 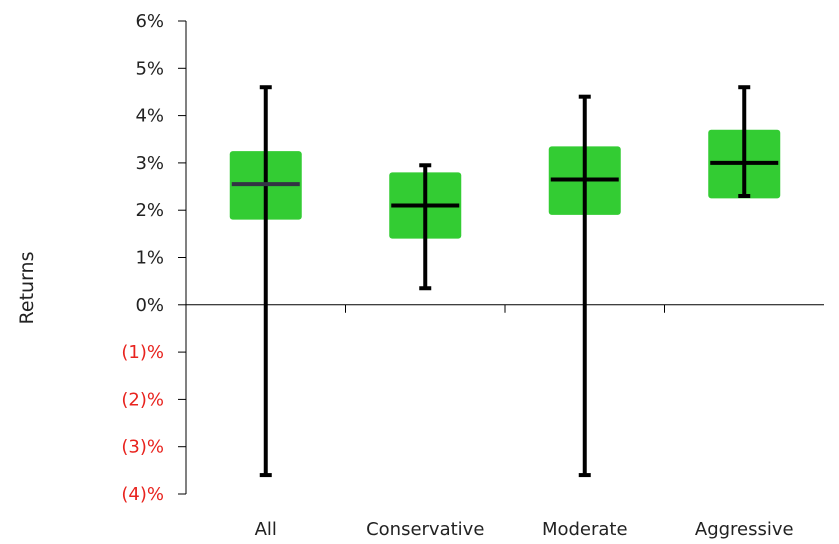 I want to click on y-tick-label: 3%, so click(x=149, y=163).